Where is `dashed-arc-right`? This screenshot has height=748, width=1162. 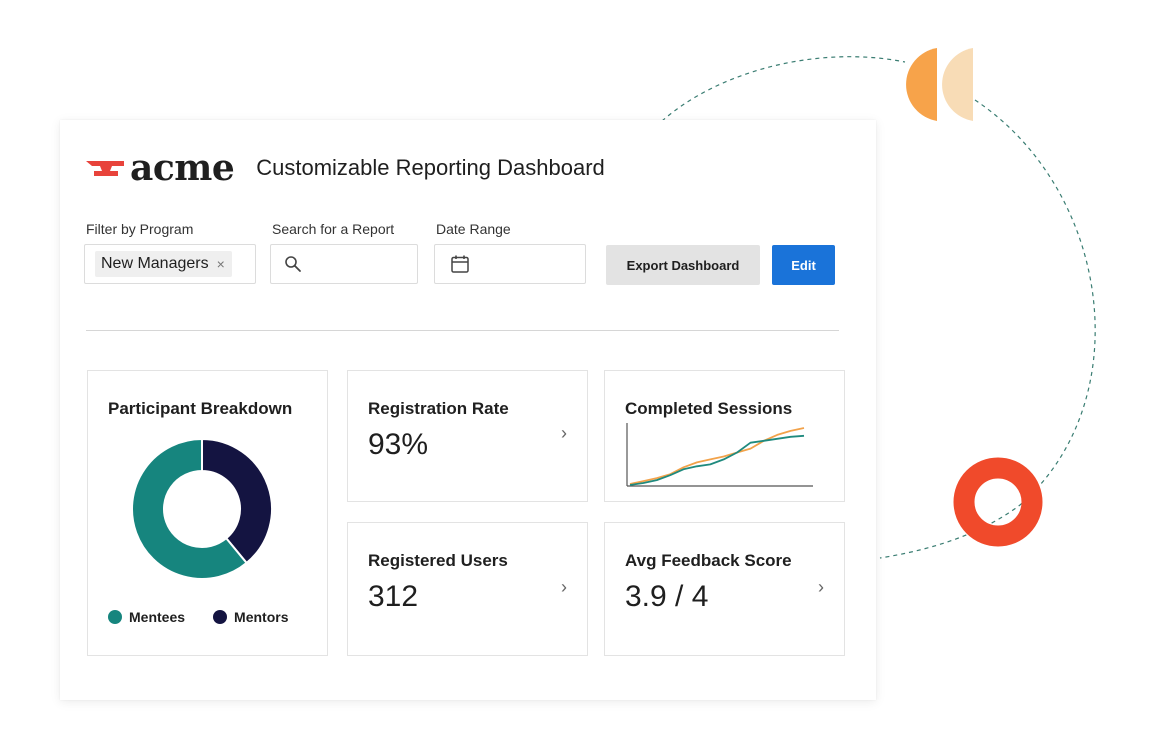 dashed-arc-right is located at coordinates (987, 329).